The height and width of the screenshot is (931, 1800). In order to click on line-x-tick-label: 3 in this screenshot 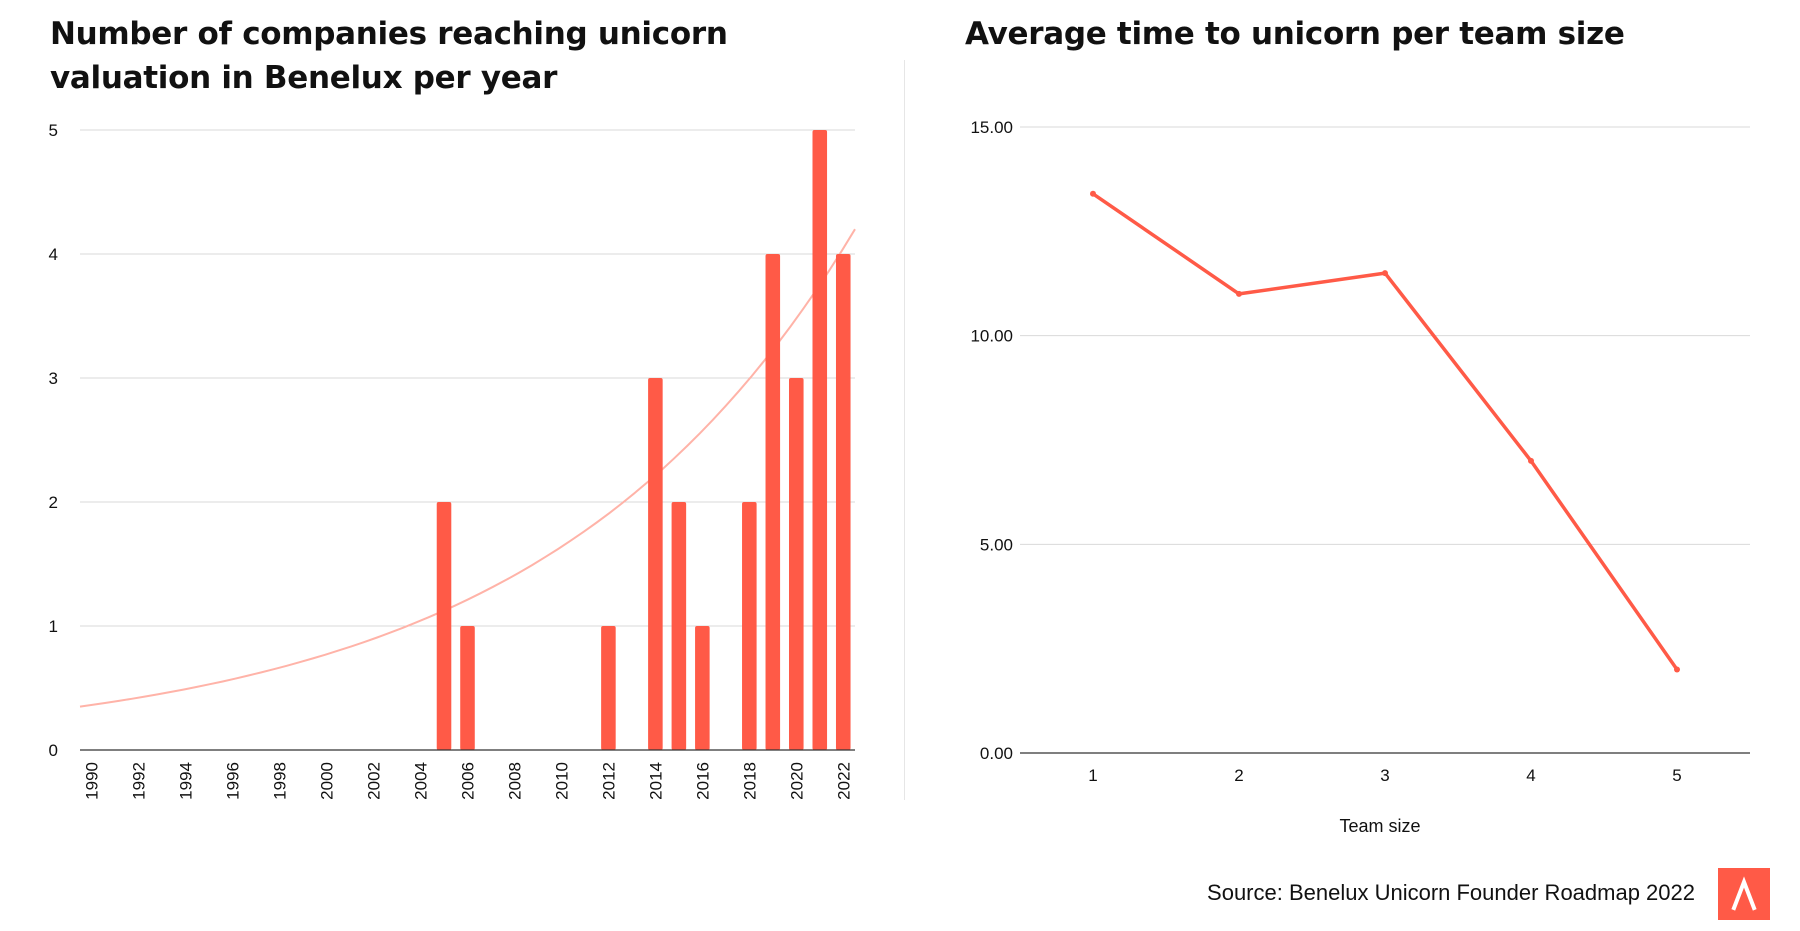, I will do `click(1384, 775)`.